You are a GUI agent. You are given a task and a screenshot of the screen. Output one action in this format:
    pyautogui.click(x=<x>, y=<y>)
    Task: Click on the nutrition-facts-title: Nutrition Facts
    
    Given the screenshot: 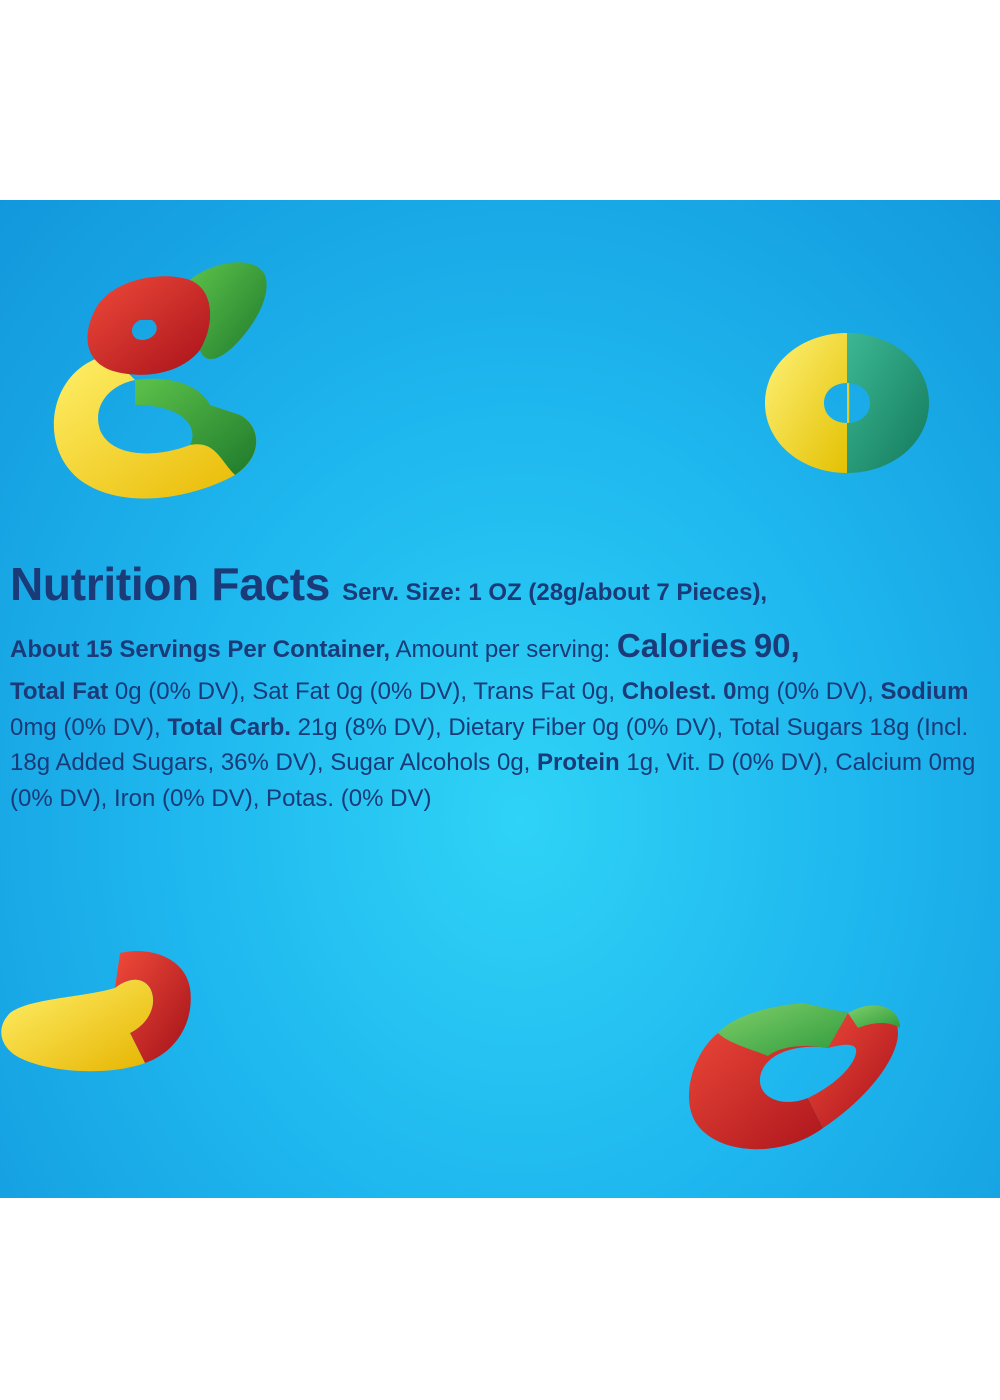 What is the action you would take?
    pyautogui.click(x=170, y=584)
    